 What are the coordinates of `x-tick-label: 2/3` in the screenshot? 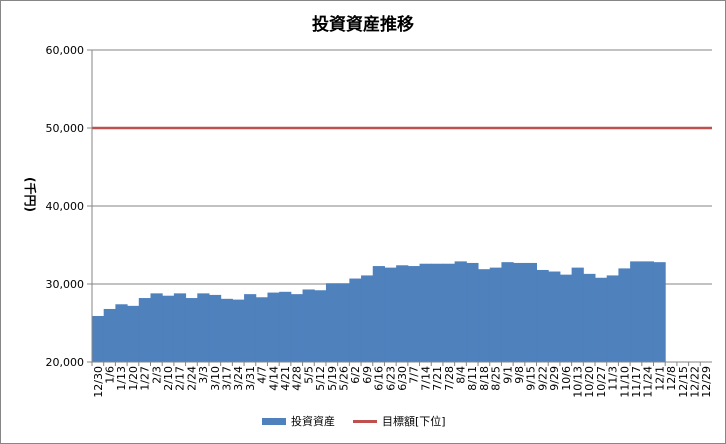 It's located at (156, 375).